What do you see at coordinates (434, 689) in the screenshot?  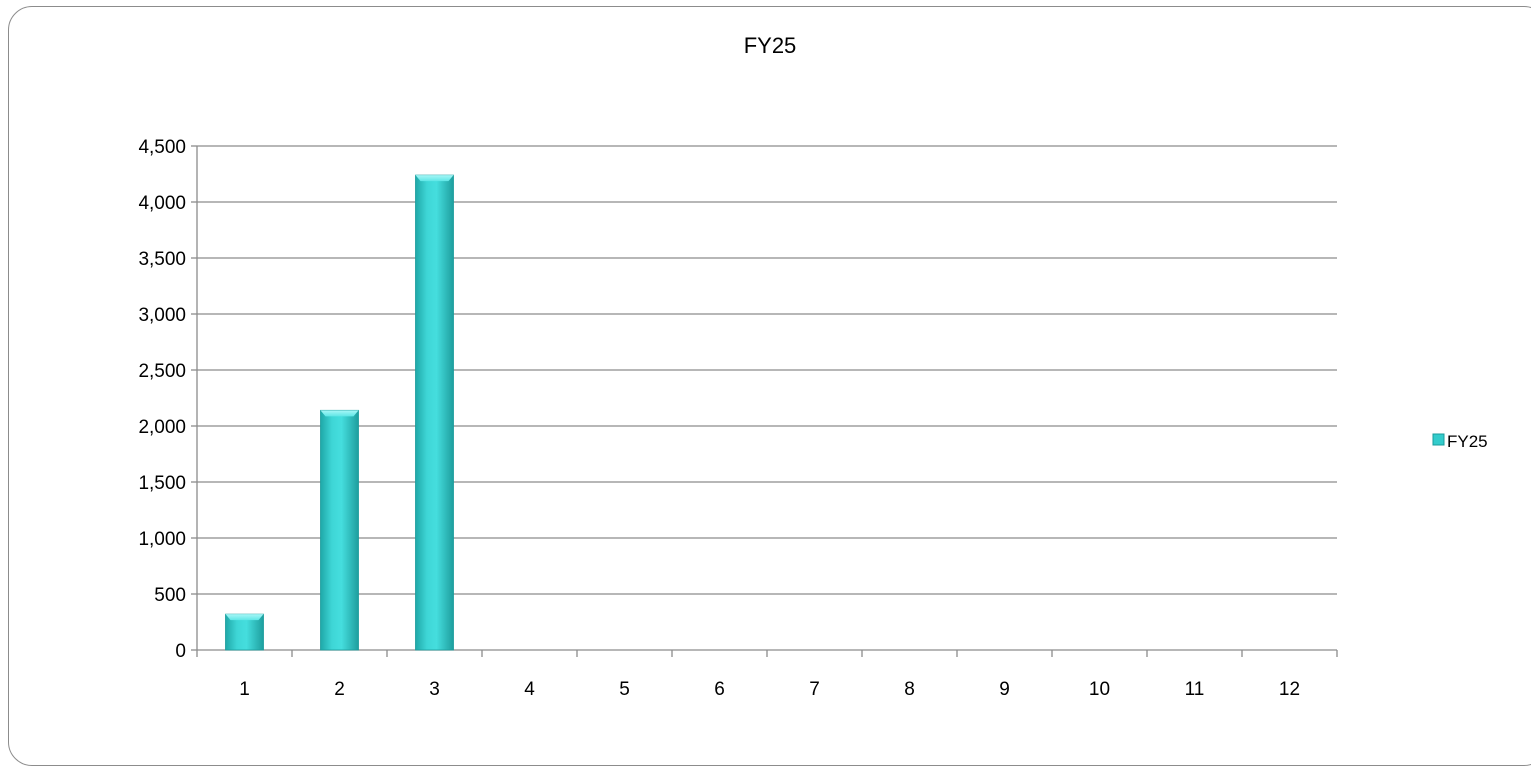 I see `x-tick-label: 3` at bounding box center [434, 689].